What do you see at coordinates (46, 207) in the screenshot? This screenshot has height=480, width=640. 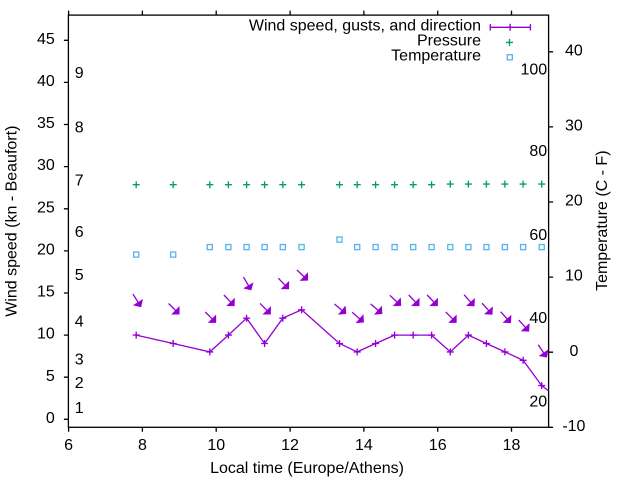 I see `svg-text: 25` at bounding box center [46, 207].